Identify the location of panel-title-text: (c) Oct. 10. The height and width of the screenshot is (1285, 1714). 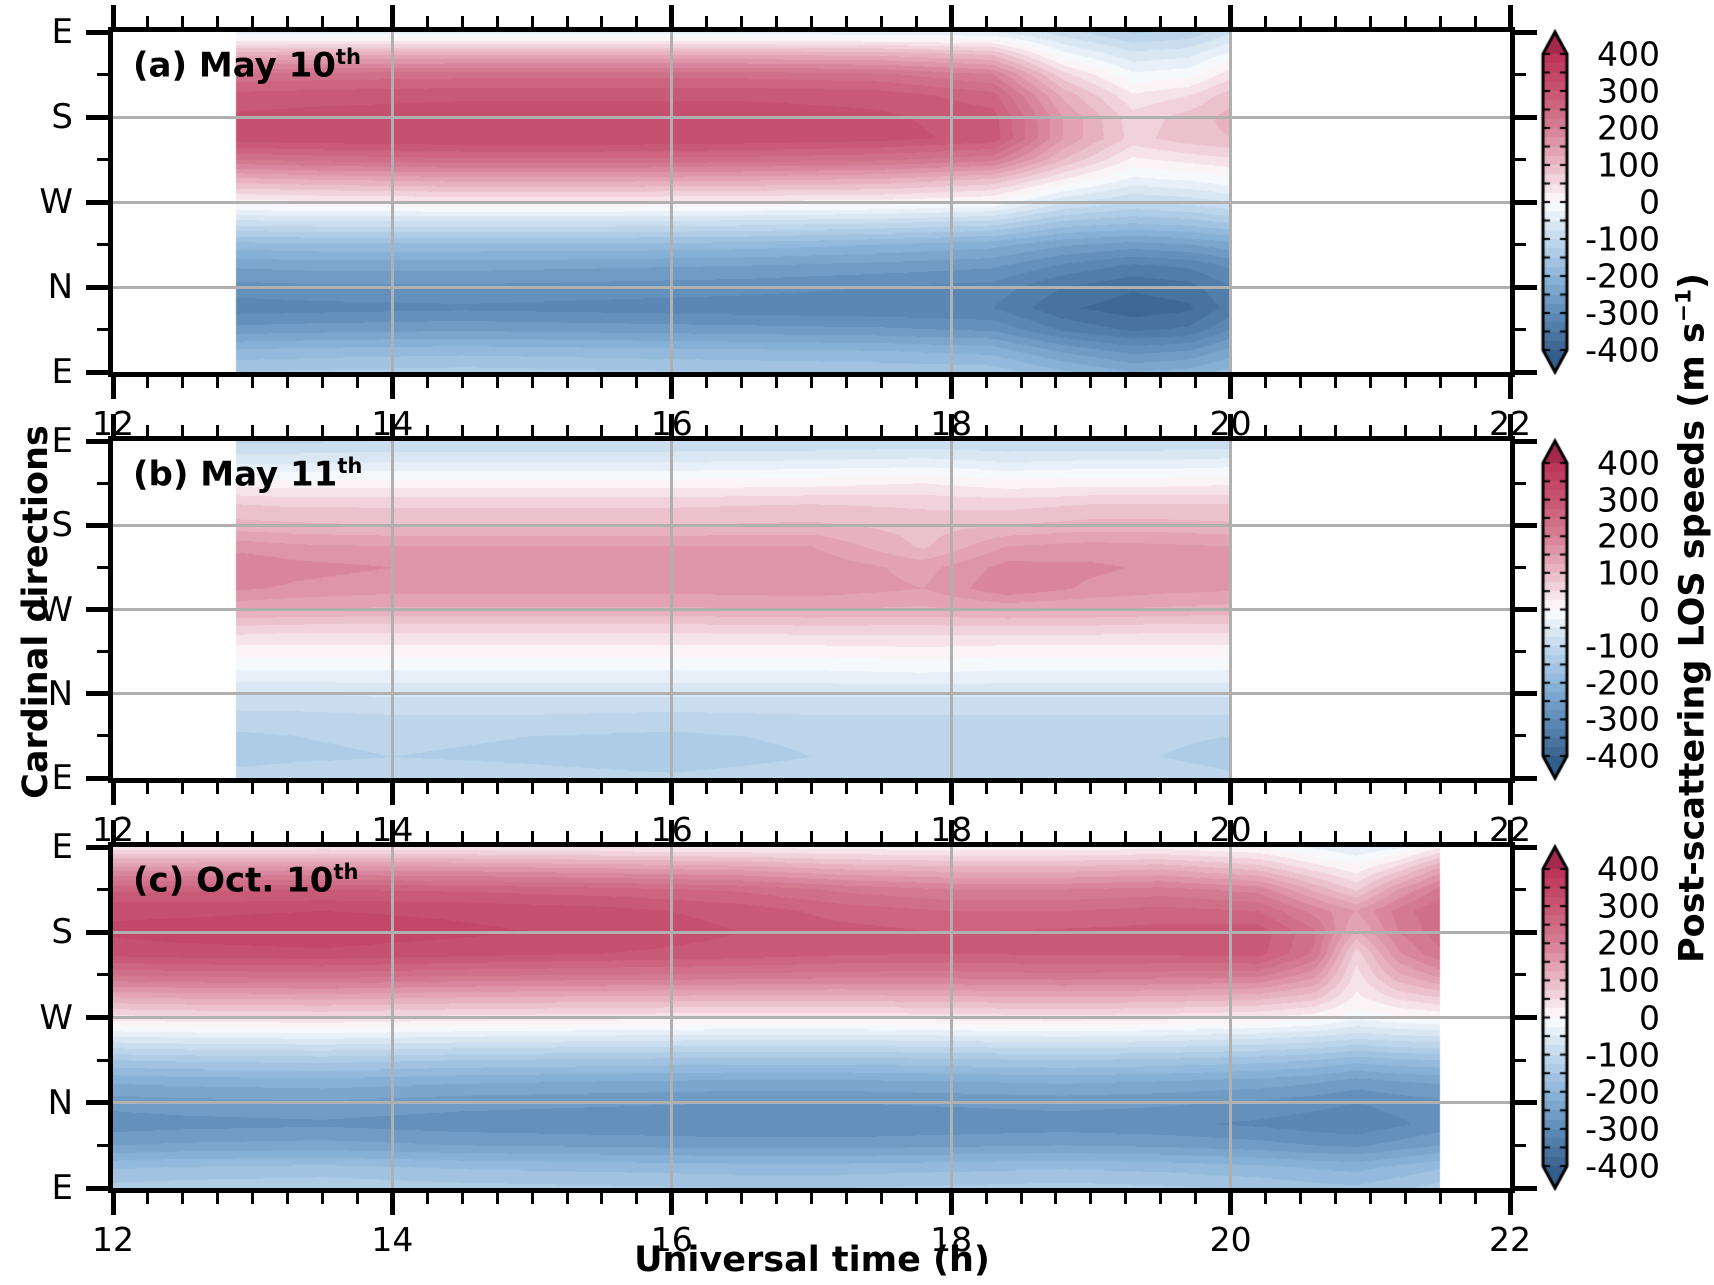
(233, 880).